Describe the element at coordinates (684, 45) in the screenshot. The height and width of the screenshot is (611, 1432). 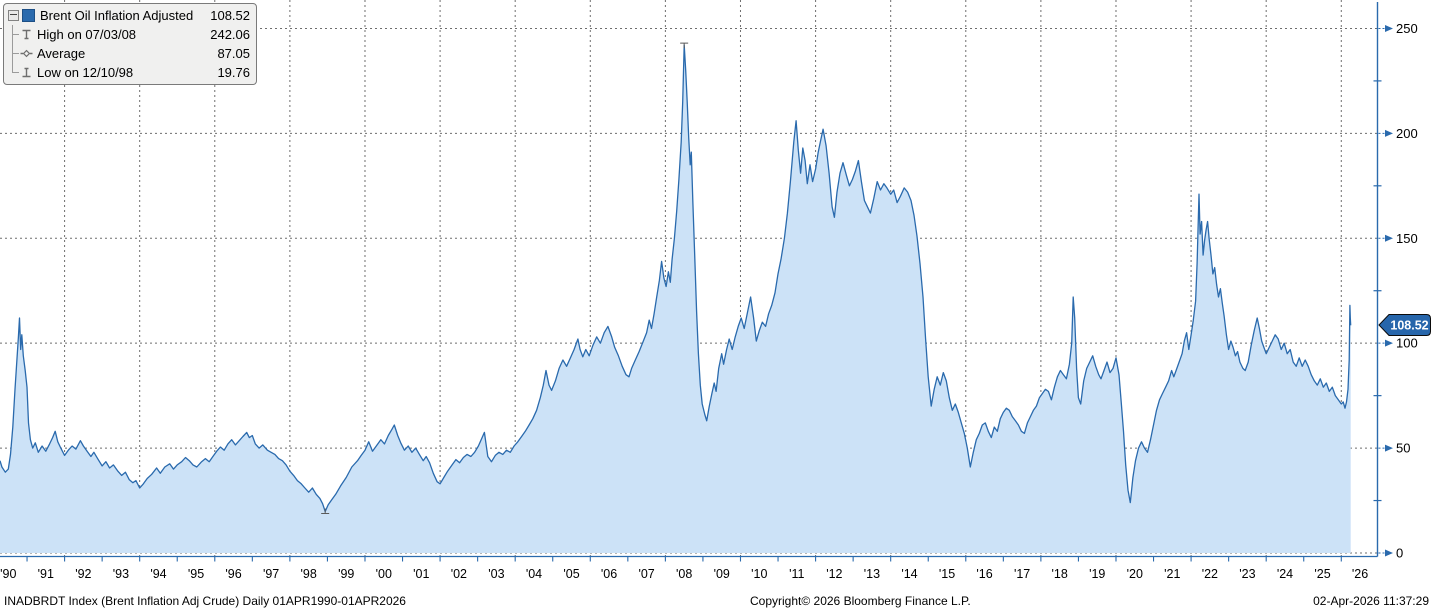
I see `high-point-marker` at that location.